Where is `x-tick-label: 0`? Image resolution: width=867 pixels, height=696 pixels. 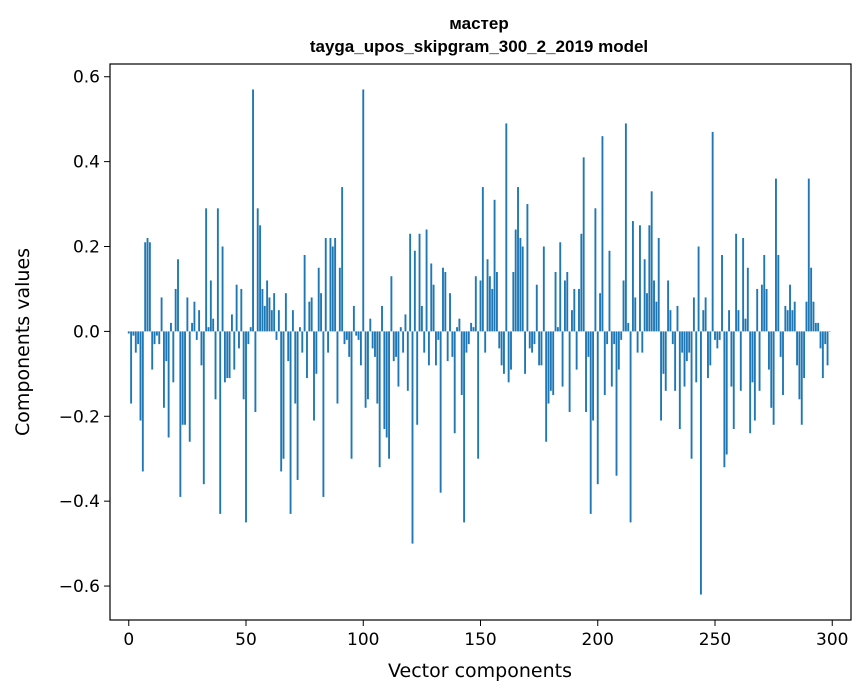 x-tick-label: 0 is located at coordinates (128, 640).